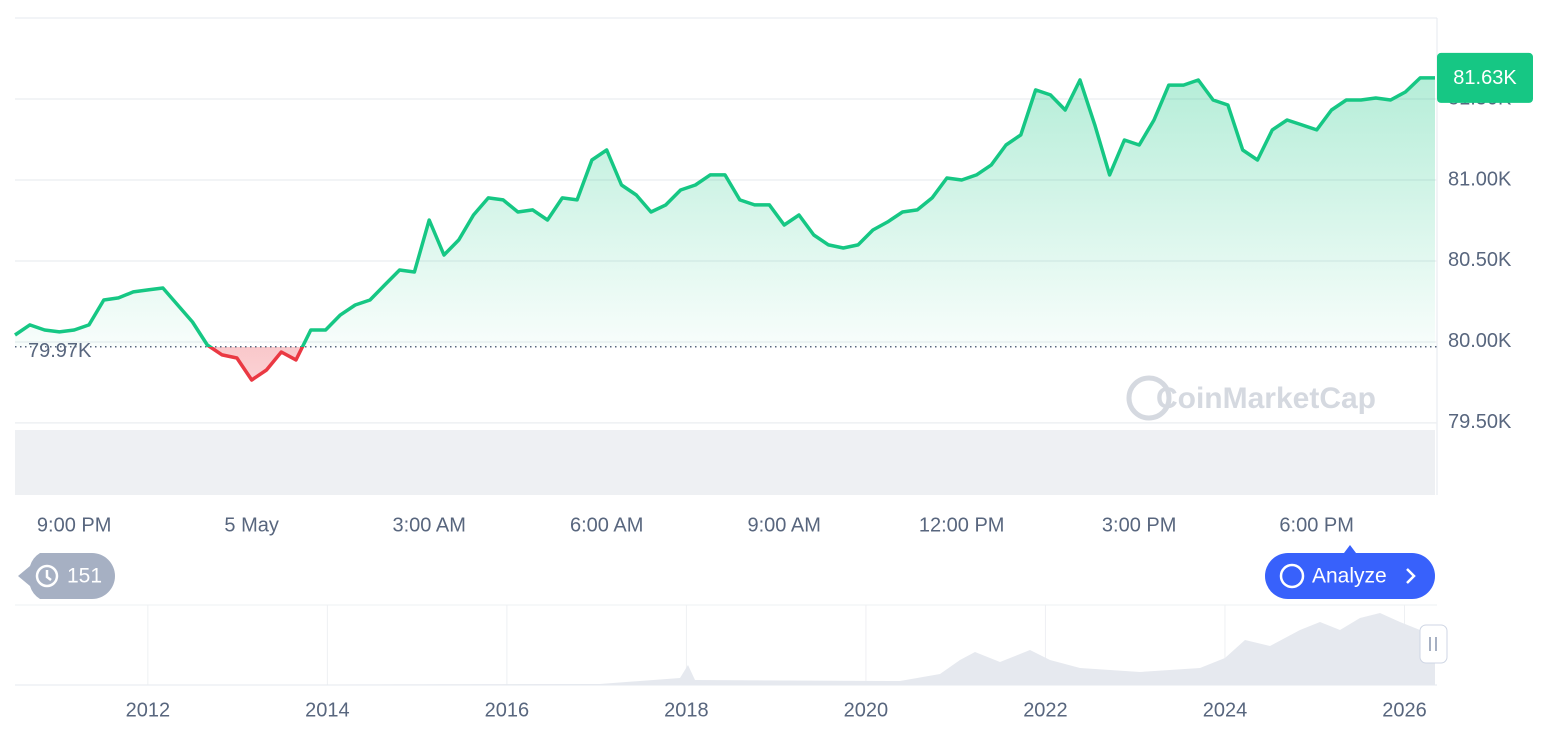 The height and width of the screenshot is (732, 1566). I want to click on navigator-tick-label: 2012, so click(148, 710).